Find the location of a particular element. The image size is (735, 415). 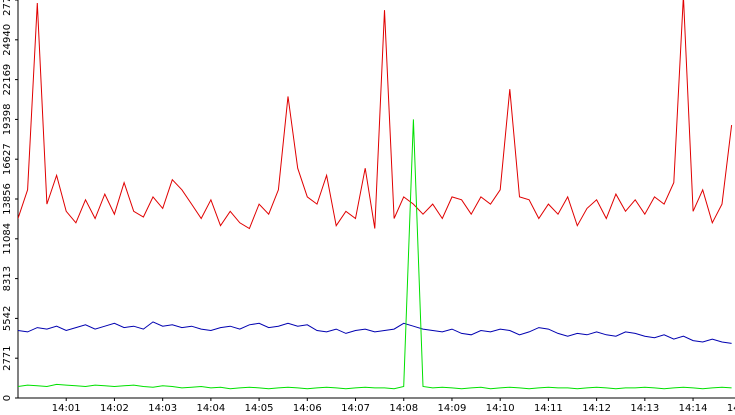

y-tick-label: 8313 is located at coordinates (7, 278).